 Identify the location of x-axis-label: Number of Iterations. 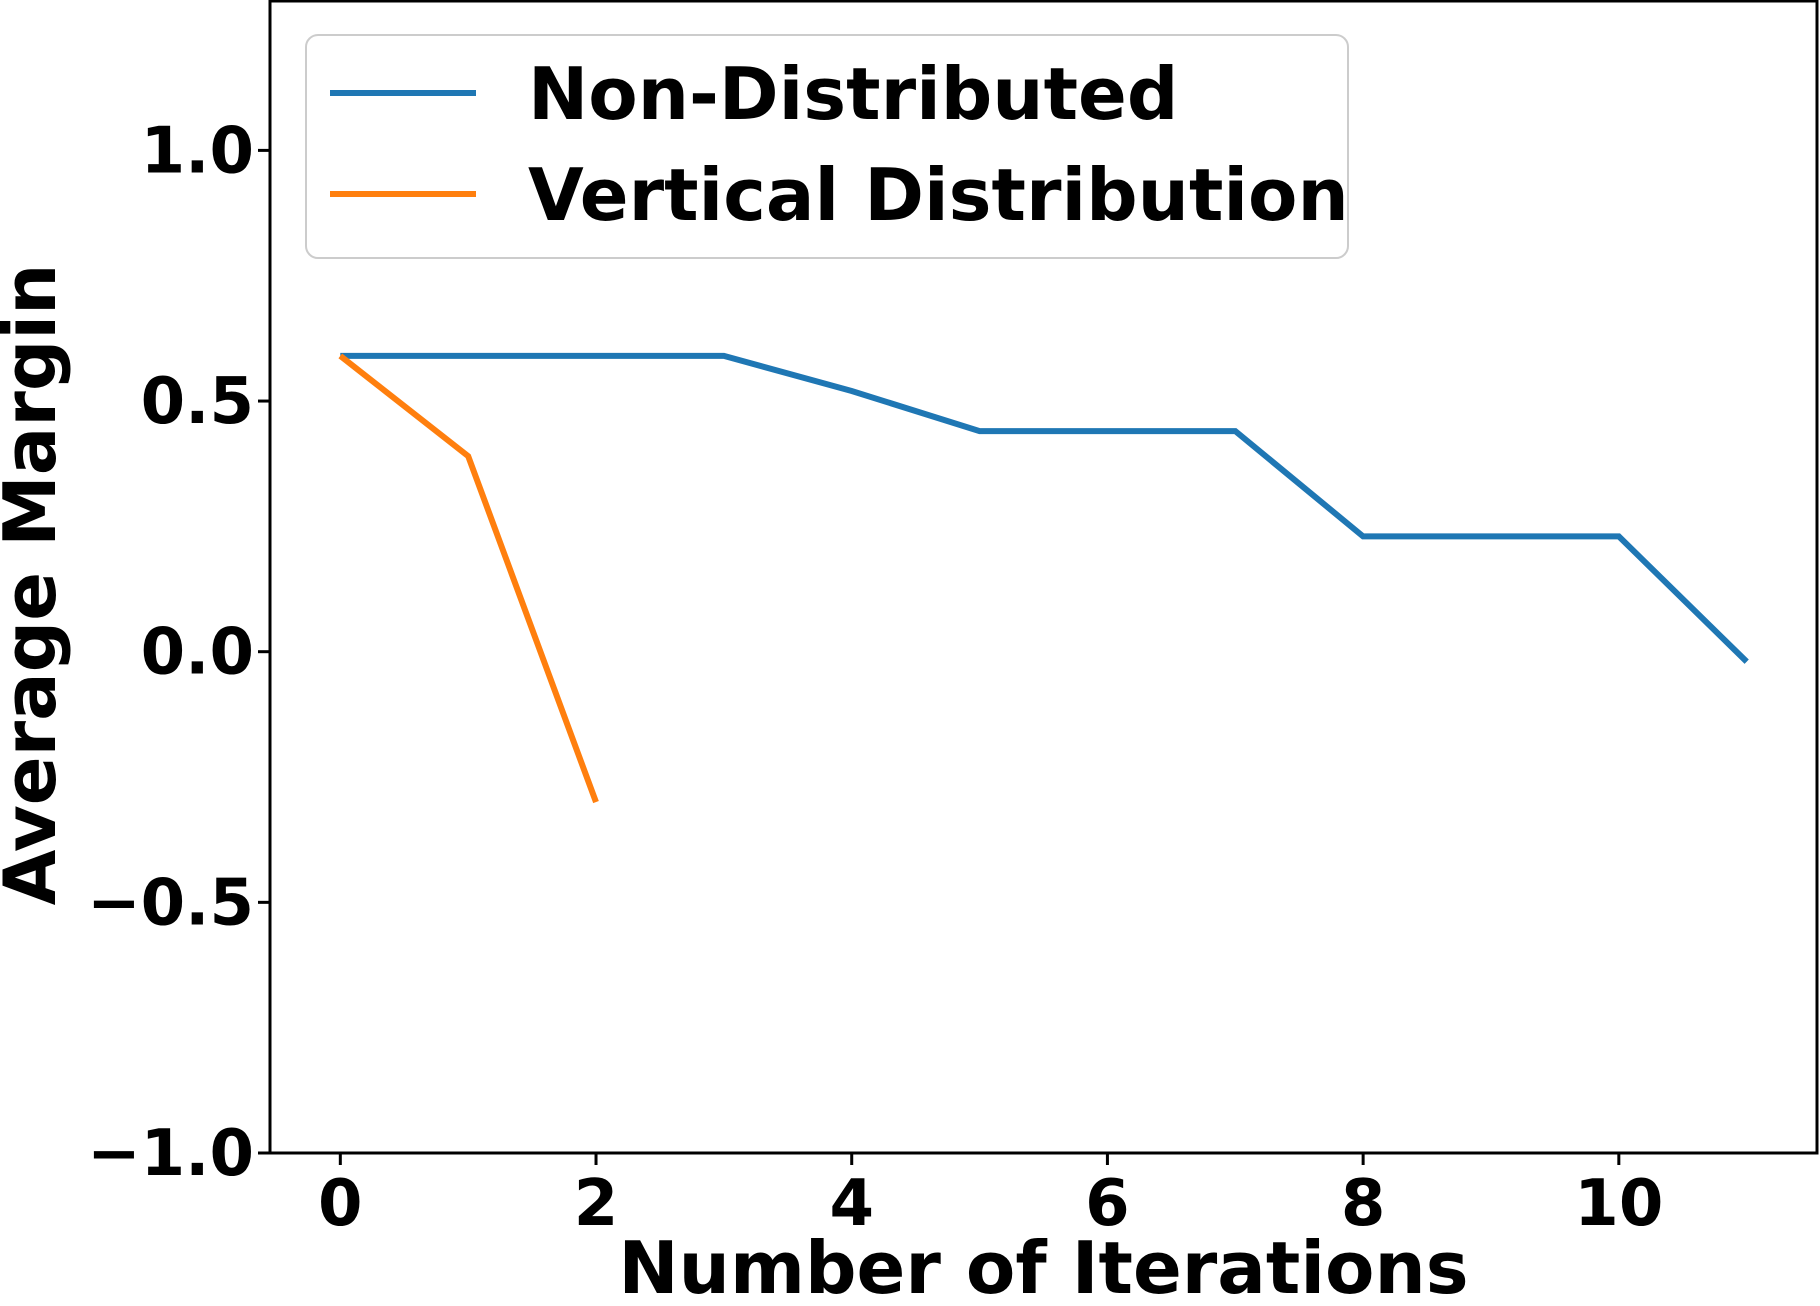
(1043, 1266).